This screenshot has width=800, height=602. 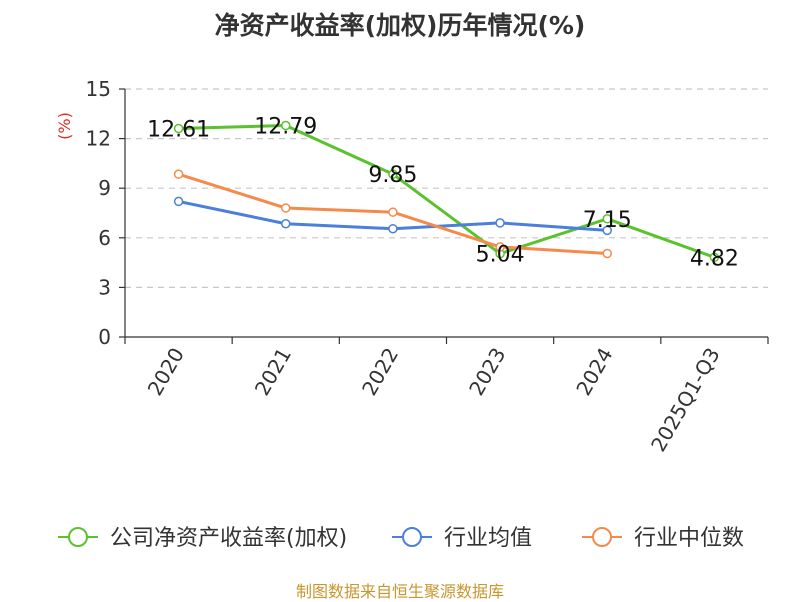 What do you see at coordinates (104, 188) in the screenshot?
I see `y-tick-label: 9` at bounding box center [104, 188].